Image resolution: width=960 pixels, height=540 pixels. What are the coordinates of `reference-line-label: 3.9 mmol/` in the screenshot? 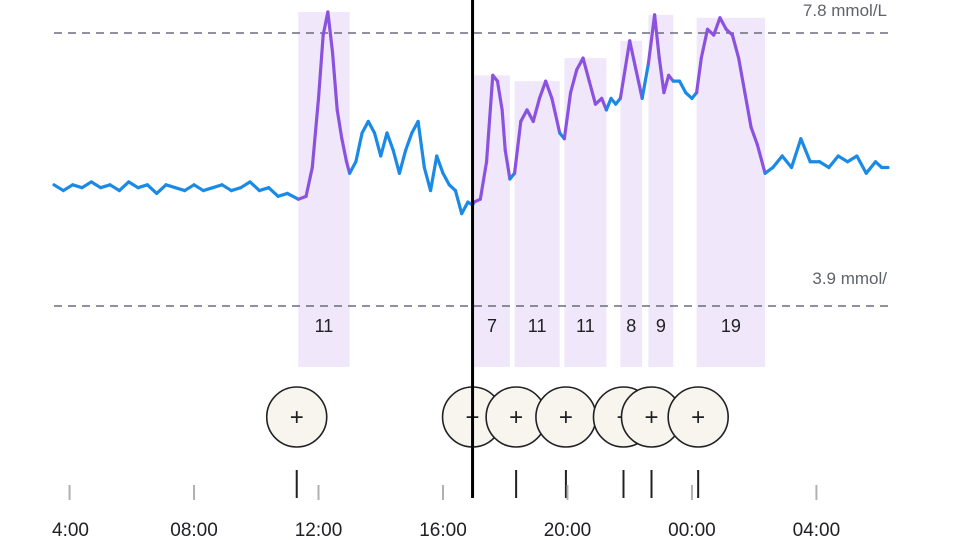 It's located at (849, 278).